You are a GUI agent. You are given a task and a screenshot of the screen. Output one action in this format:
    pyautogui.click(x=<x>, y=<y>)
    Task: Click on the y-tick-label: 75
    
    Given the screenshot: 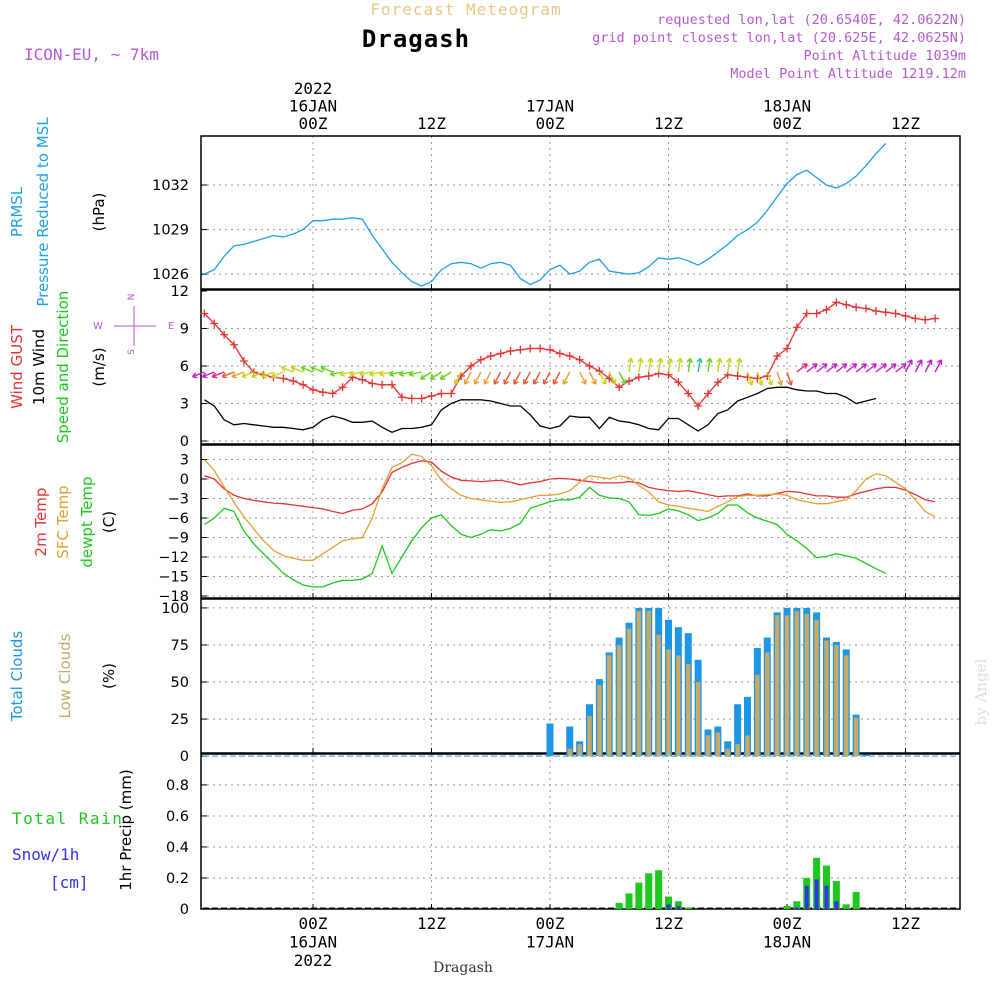 What is the action you would take?
    pyautogui.click(x=180, y=646)
    